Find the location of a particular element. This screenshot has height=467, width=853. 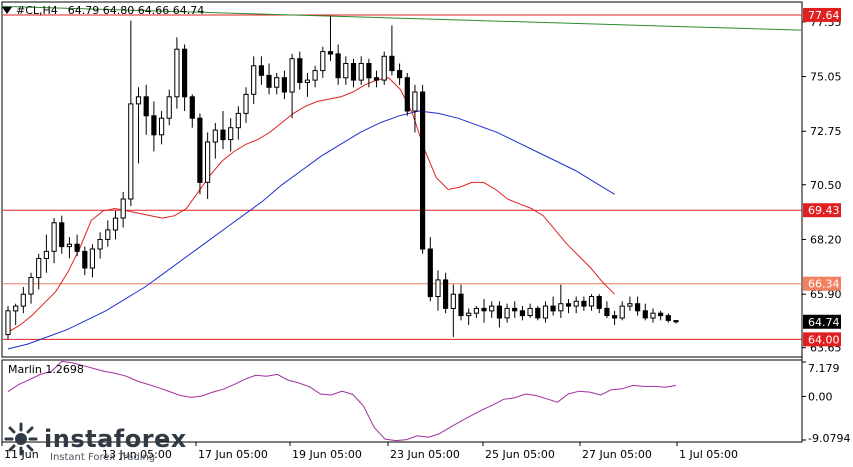

price-tick-label: 65.90 is located at coordinates (826, 294).